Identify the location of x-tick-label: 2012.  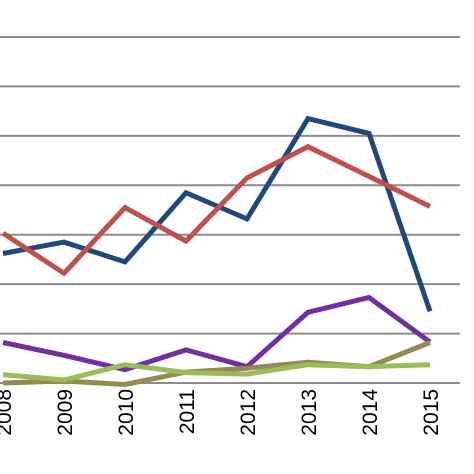
(248, 412).